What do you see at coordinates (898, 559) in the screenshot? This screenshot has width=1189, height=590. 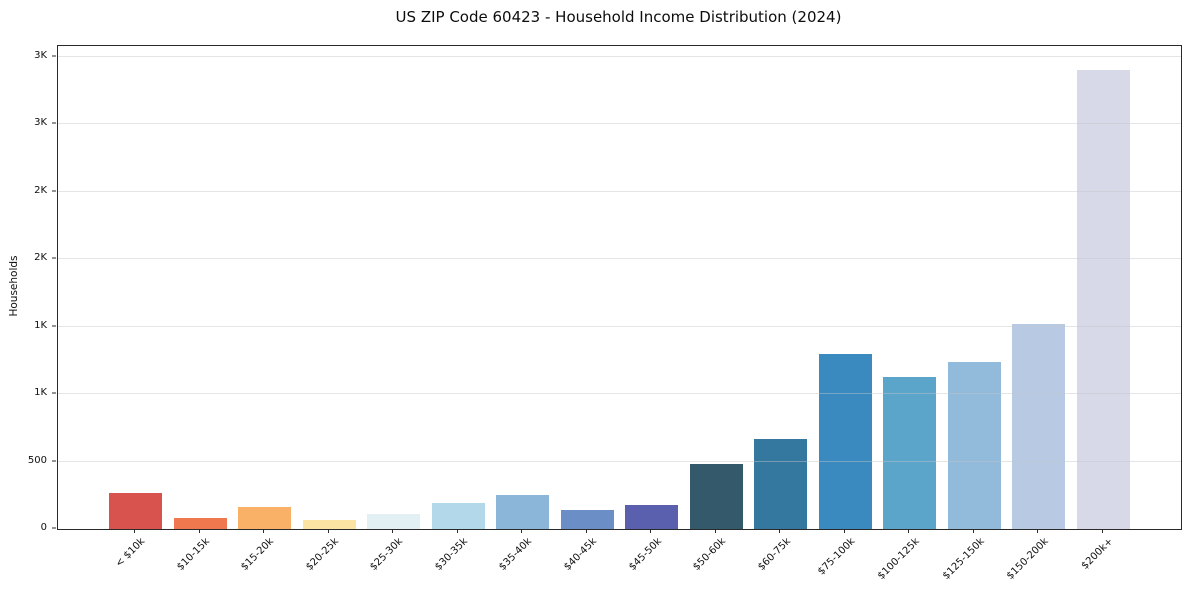 I see `x-tick-label: $100-125k` at bounding box center [898, 559].